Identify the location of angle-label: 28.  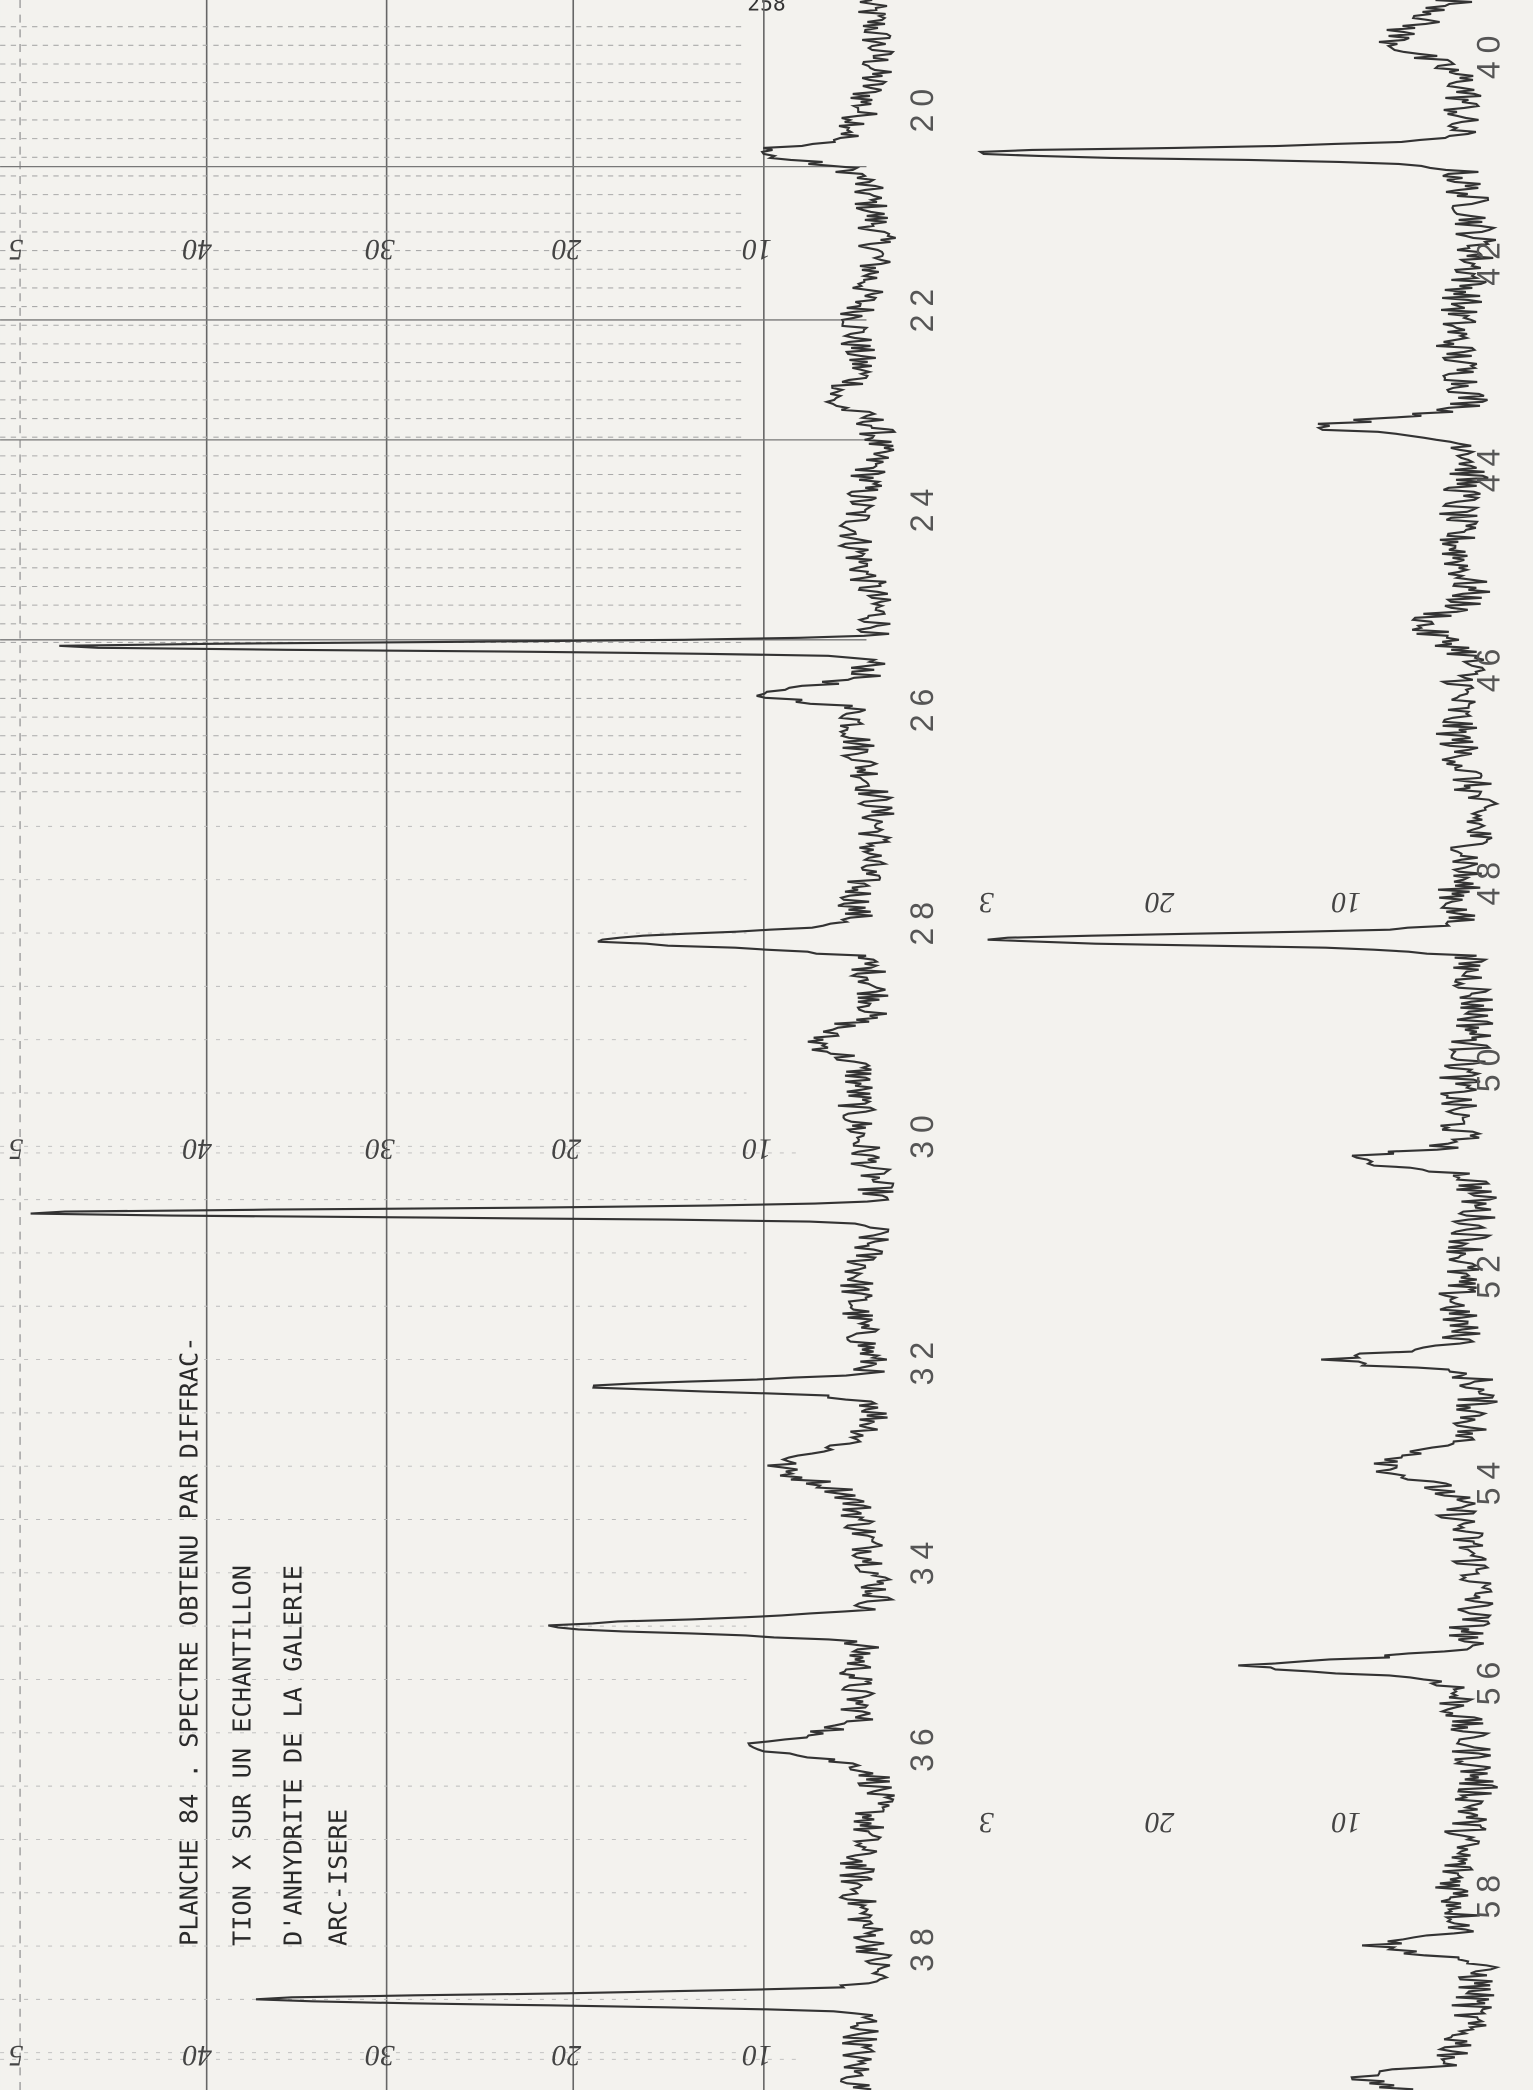
(922, 920).